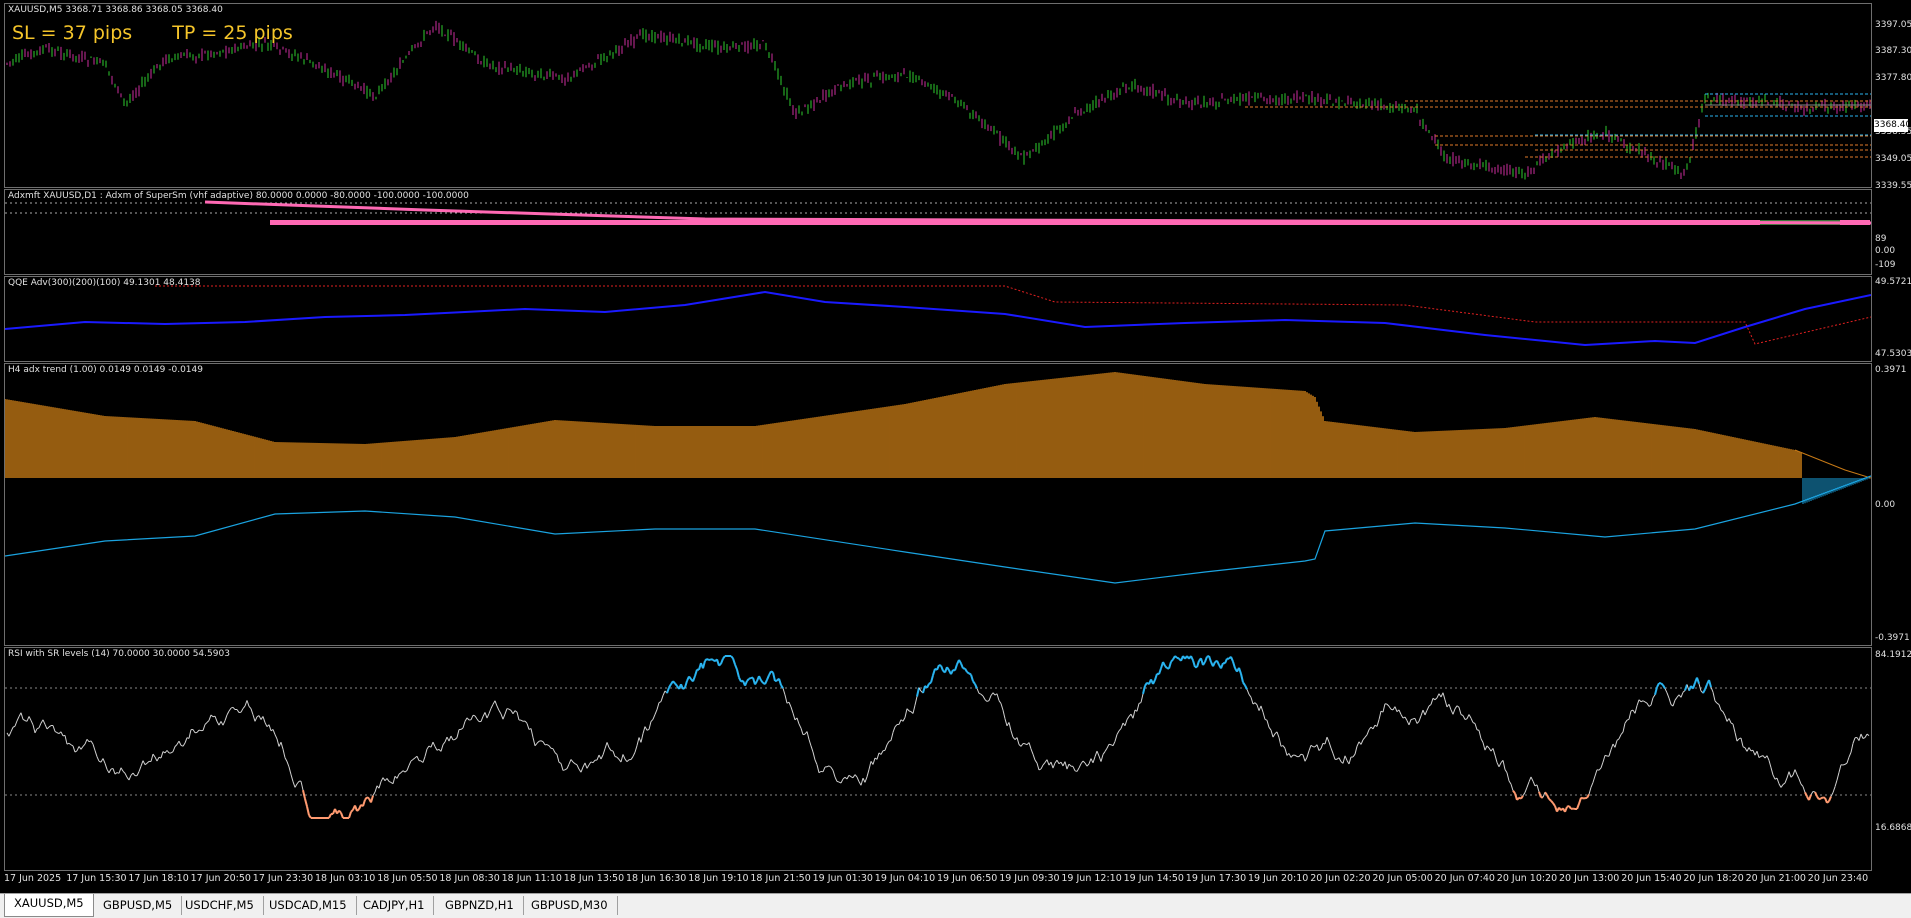 This screenshot has height=918, width=1911. What do you see at coordinates (1892, 319) in the screenshot?
I see `qqe-axis: 49.5721 47.5303` at bounding box center [1892, 319].